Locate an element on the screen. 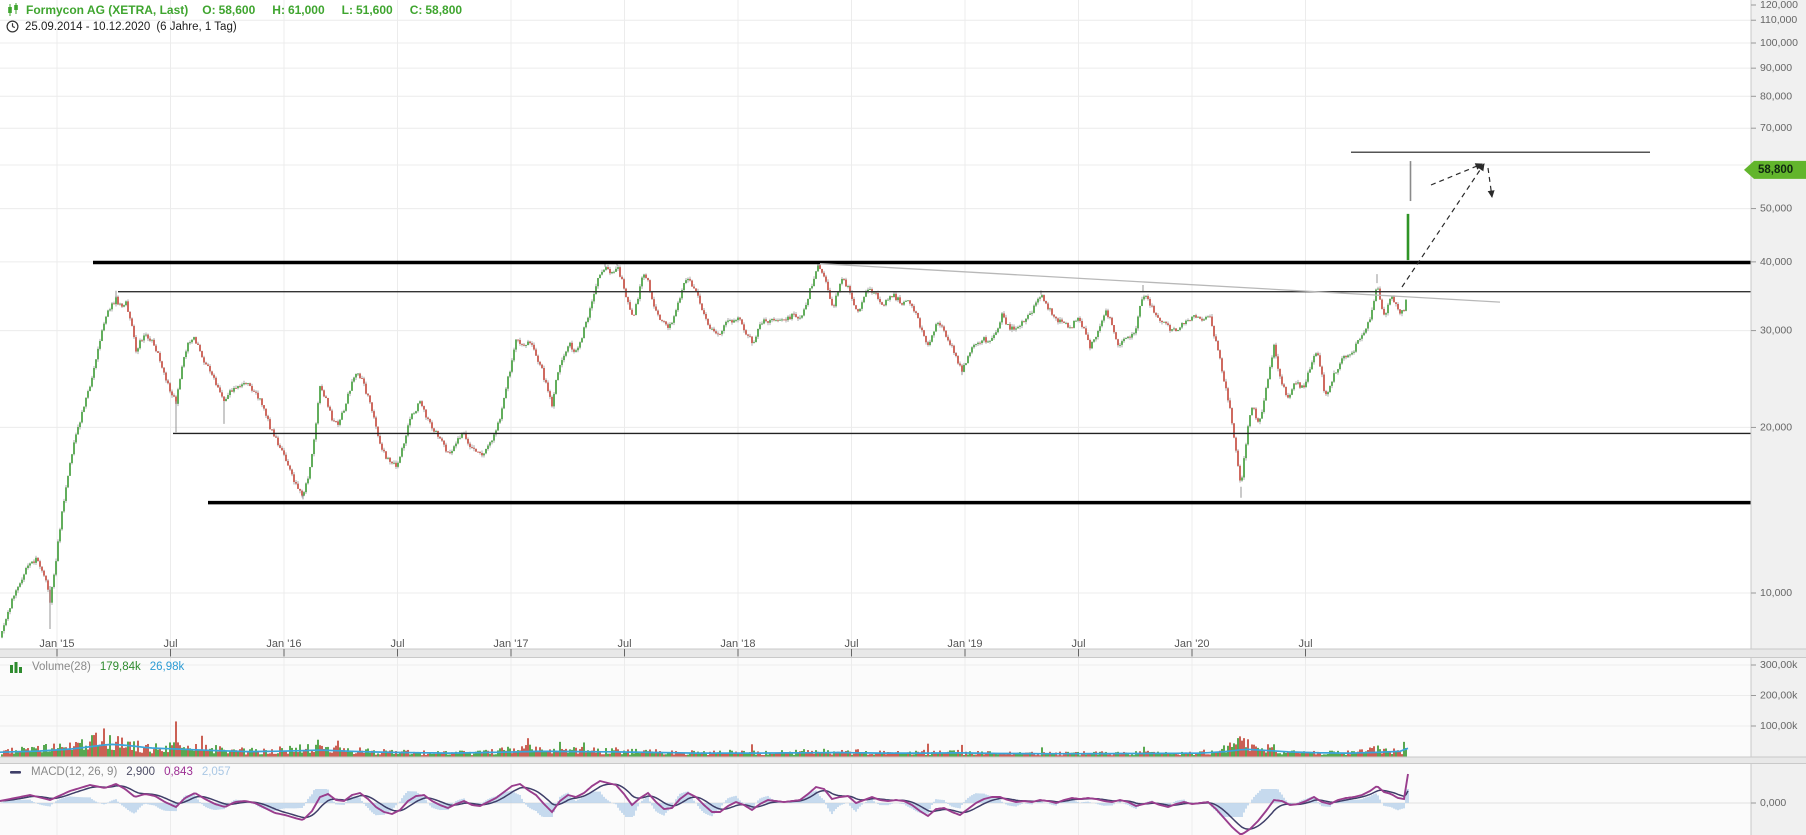  svg-text: Jan '20 is located at coordinates (1191, 644).